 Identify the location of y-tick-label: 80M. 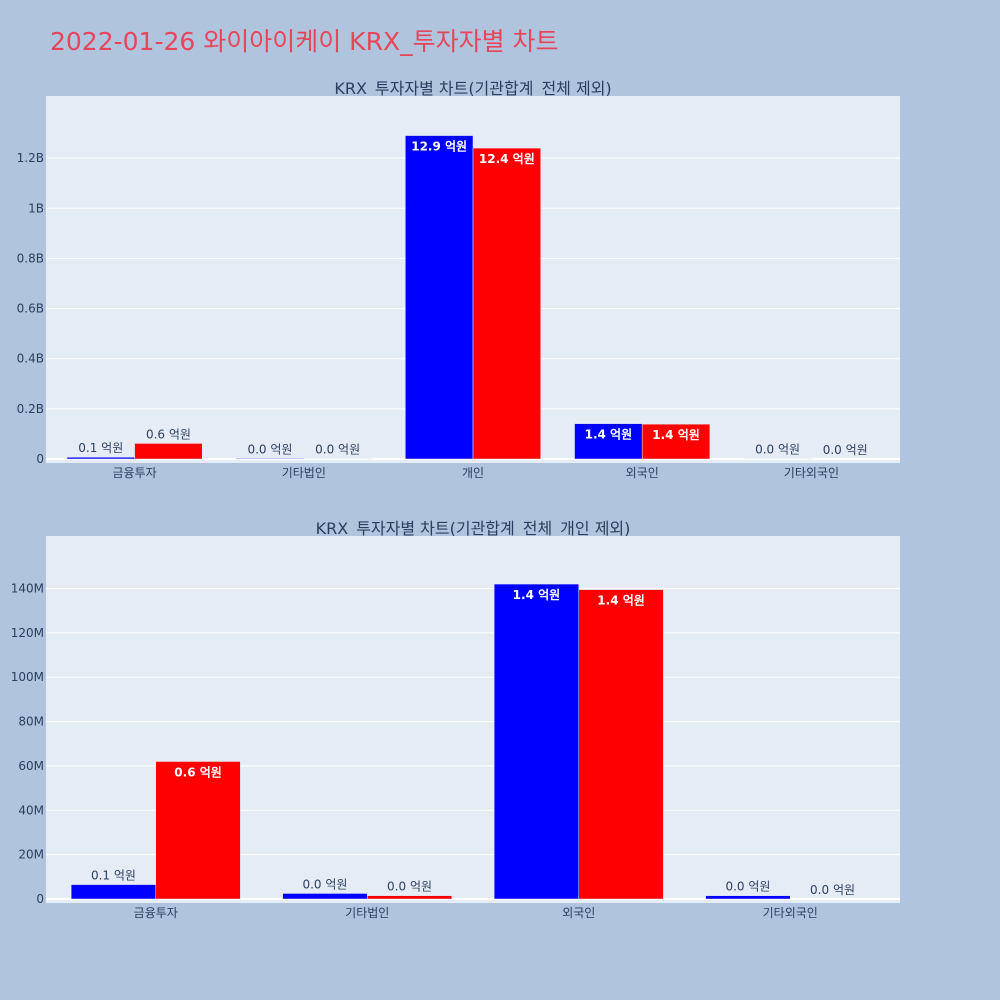
(31, 722).